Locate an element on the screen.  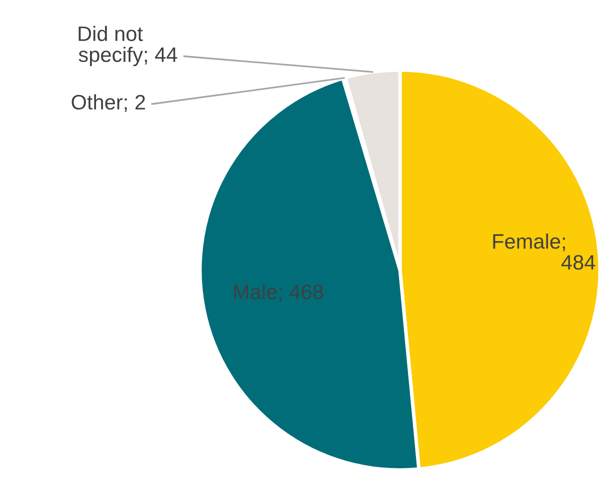
data-label: ; 44 is located at coordinates (161, 56).